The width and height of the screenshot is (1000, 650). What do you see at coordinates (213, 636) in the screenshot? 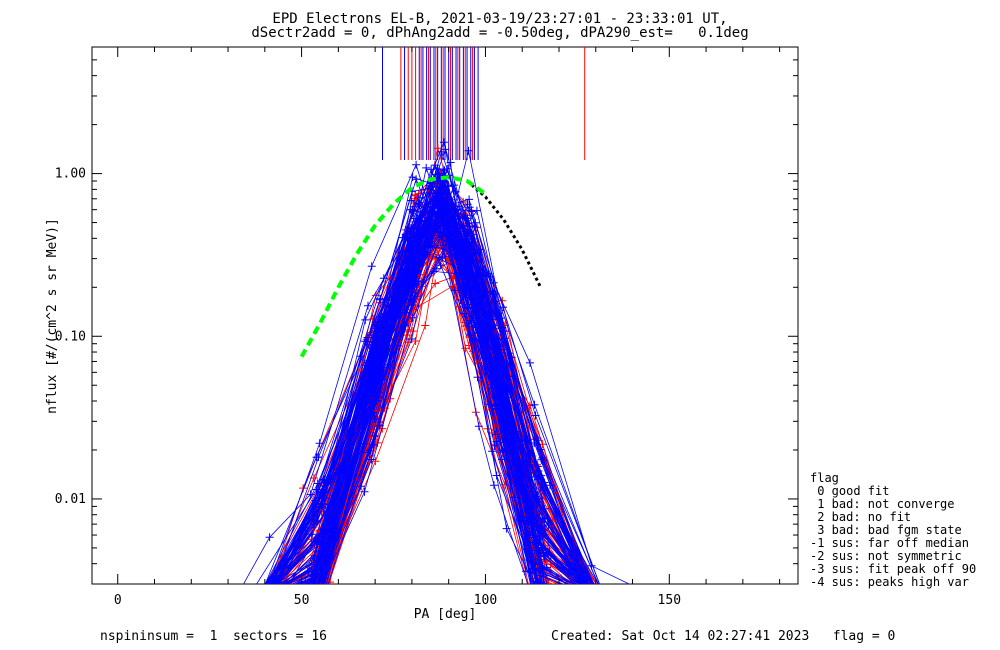
I see `footer-left: nspininsum = 1 sectors = 16` at bounding box center [213, 636].